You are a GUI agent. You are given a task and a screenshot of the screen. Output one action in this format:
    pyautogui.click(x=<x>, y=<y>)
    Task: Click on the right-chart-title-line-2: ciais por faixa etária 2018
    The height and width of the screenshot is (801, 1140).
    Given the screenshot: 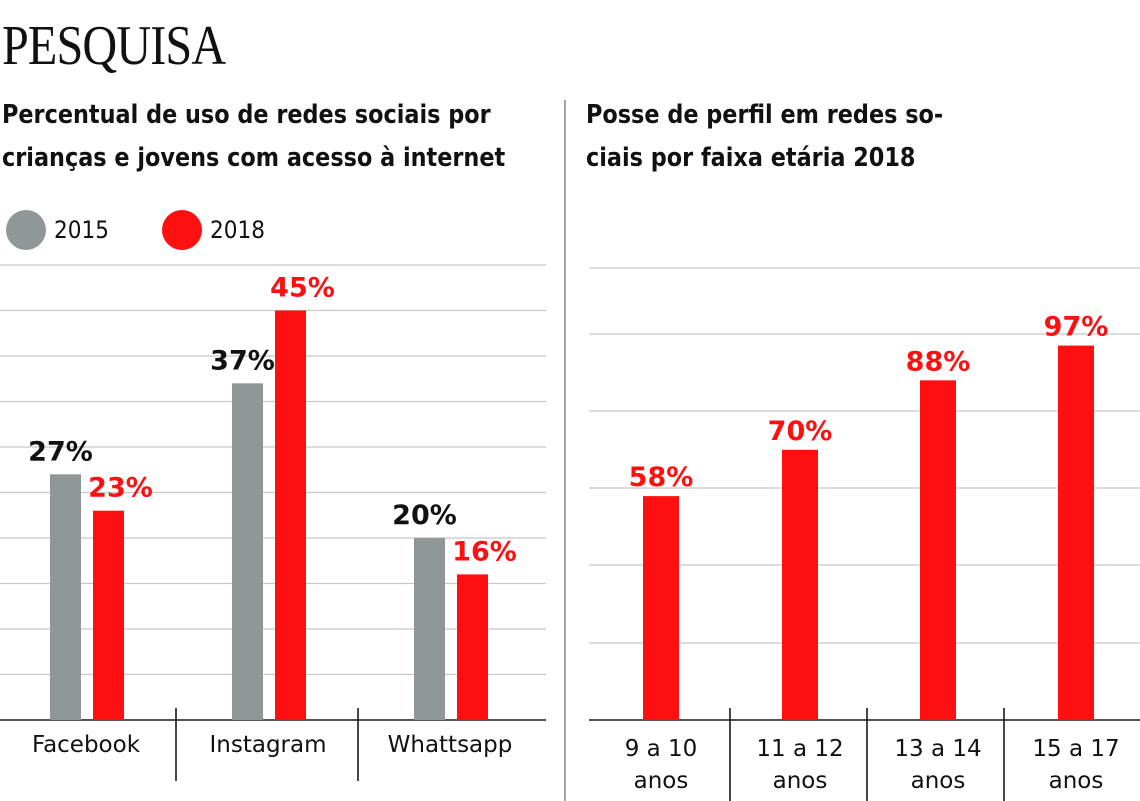 What is the action you would take?
    pyautogui.click(x=751, y=158)
    